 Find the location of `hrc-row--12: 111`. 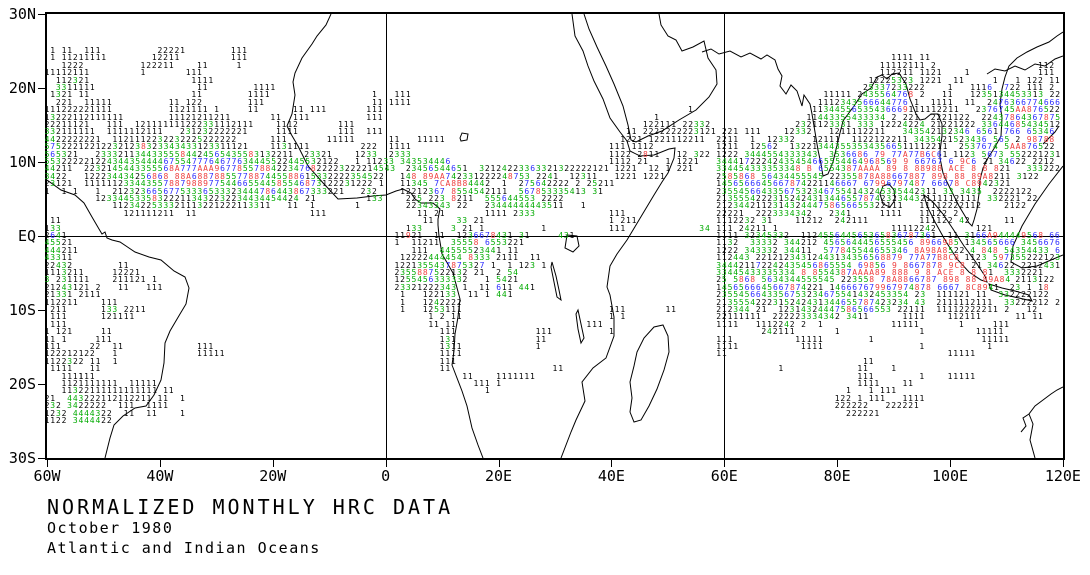

hrc-row--12: 111 is located at coordinates (1001, 324).